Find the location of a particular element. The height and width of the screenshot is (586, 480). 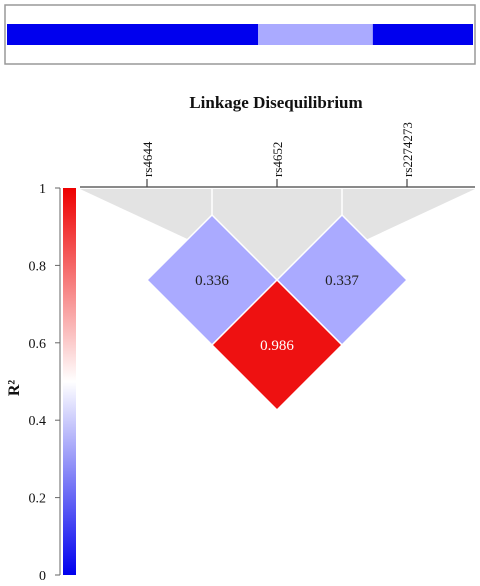

ld-cell-value: 0.337 is located at coordinates (342, 281).